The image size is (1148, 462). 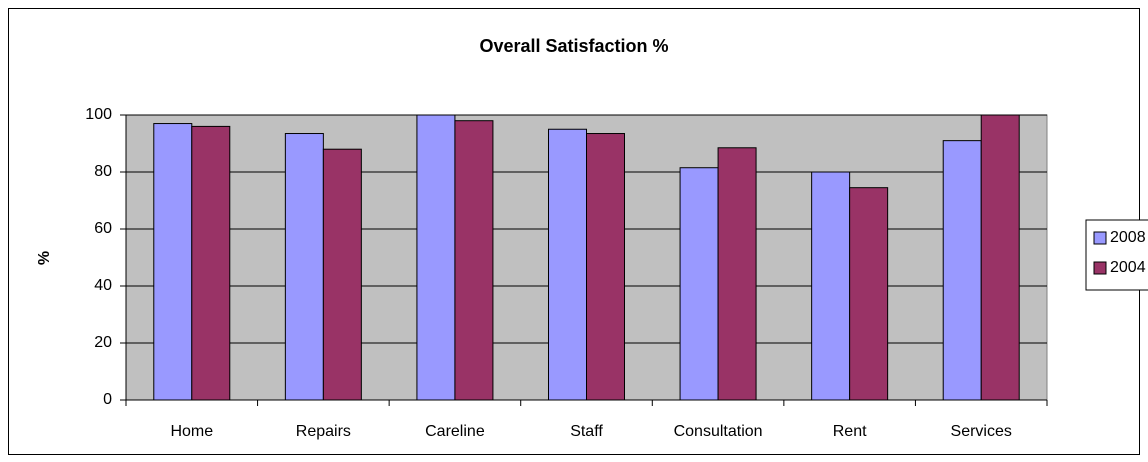 What do you see at coordinates (191, 431) in the screenshot?
I see `x-tick-label: Home` at bounding box center [191, 431].